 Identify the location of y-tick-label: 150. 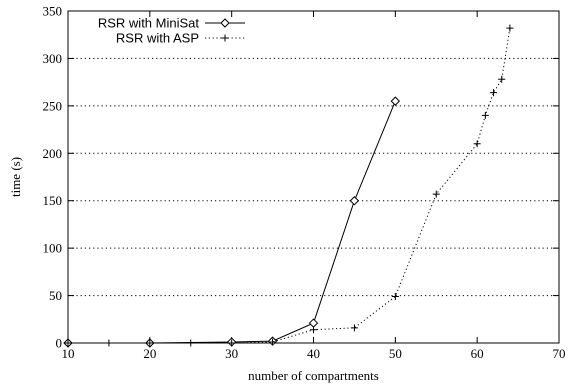
(53, 200).